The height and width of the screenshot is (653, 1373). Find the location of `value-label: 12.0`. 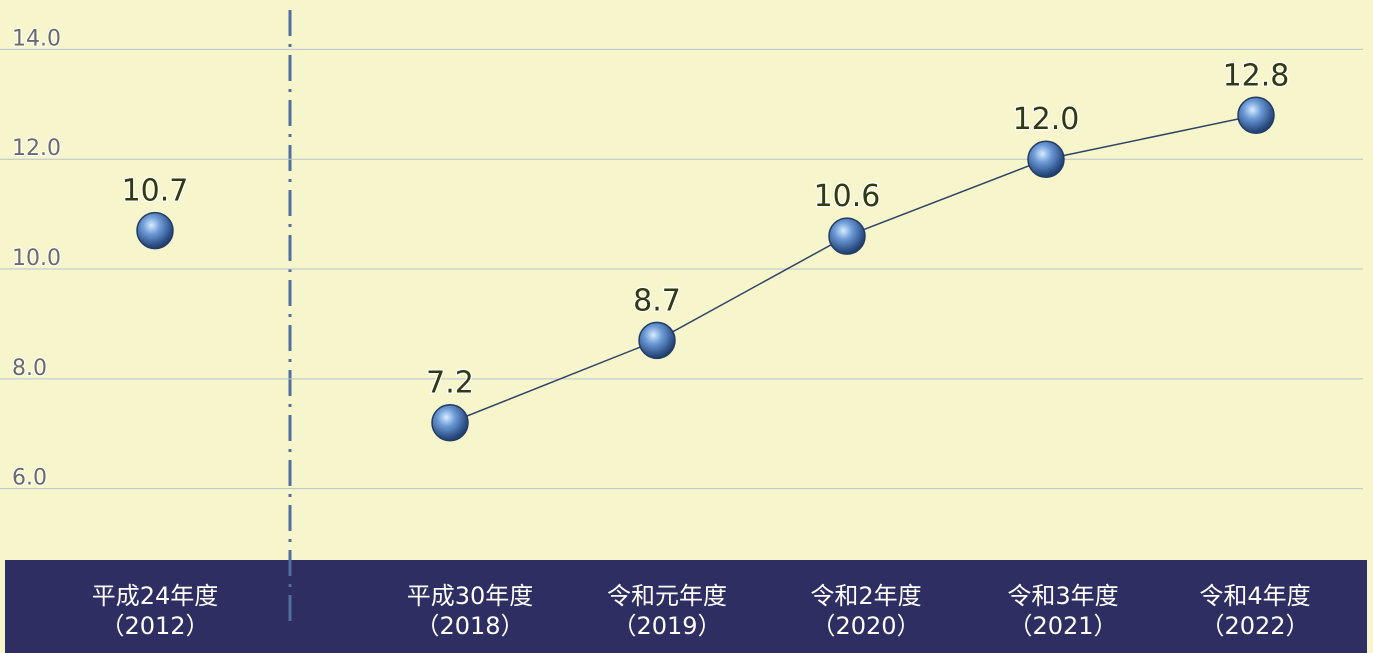

value-label: 12.0 is located at coordinates (1046, 119).